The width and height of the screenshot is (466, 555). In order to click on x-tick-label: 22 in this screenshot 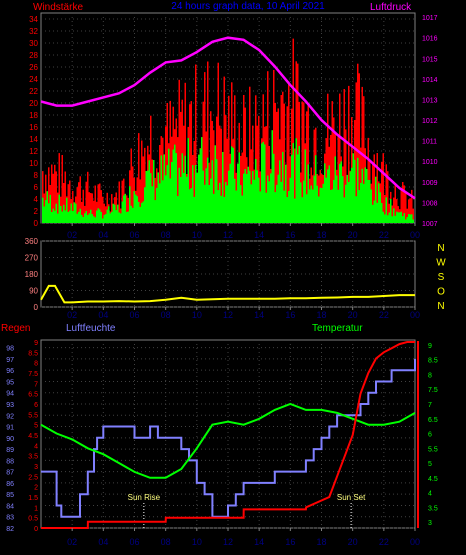, I will do `click(384, 542)`.